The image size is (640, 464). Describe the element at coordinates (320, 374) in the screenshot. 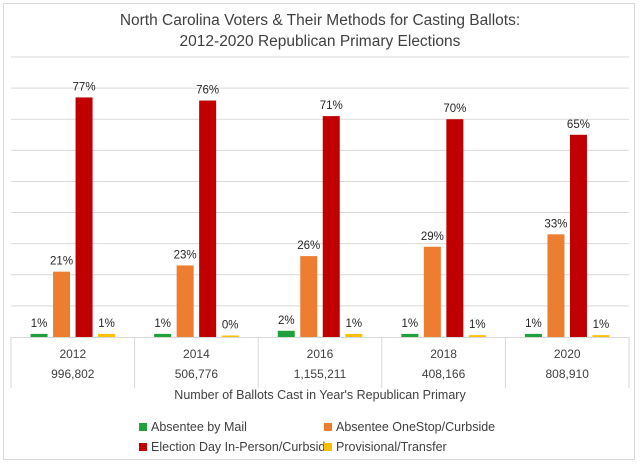

I see `category-total: 1,155,211` at that location.